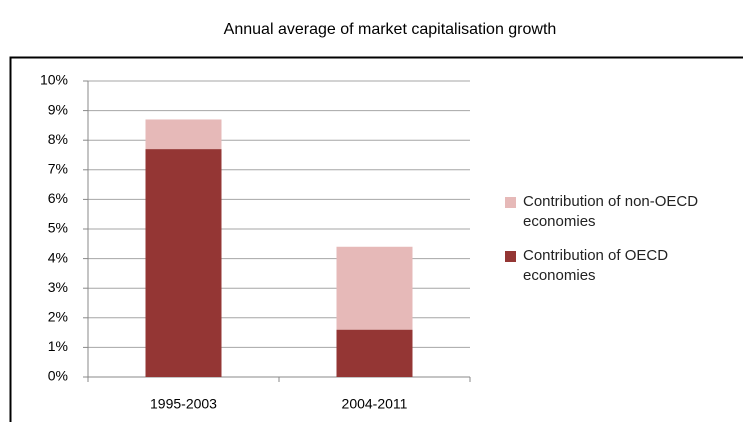 The height and width of the screenshot is (422, 743). What do you see at coordinates (58, 198) in the screenshot?
I see `y-tick-label: 6%` at bounding box center [58, 198].